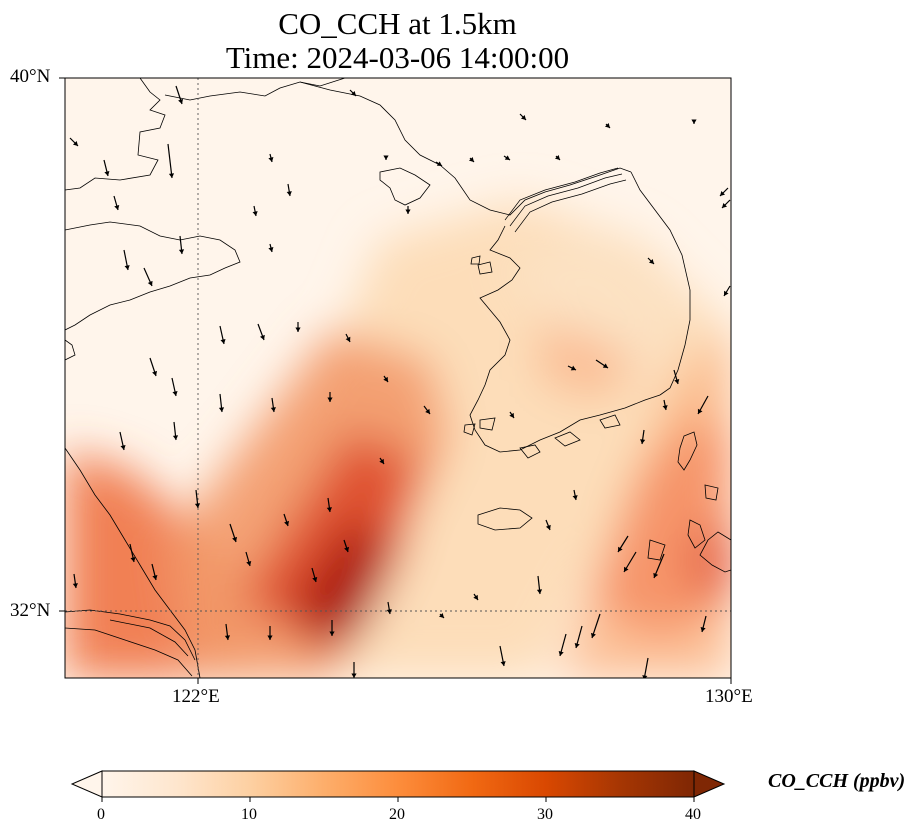  Describe the element at coordinates (397, 23) in the screenshot. I see `map-title-line1: CO_CCH at 1.5km` at that location.